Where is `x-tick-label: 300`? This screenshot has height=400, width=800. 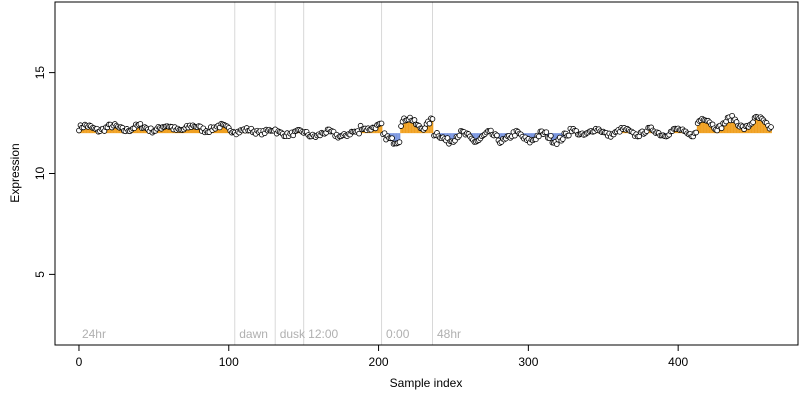 x-tick-label: 300 is located at coordinates (528, 362).